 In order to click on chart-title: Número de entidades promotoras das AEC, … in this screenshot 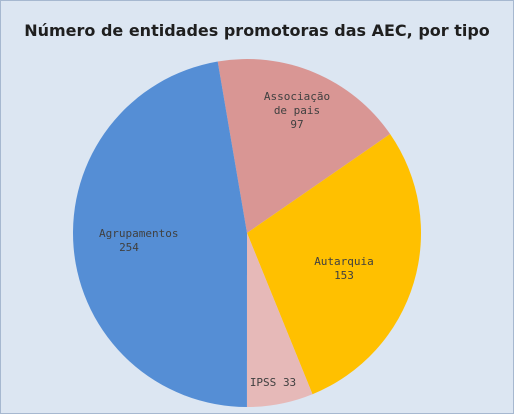, I will do `click(257, 30)`.